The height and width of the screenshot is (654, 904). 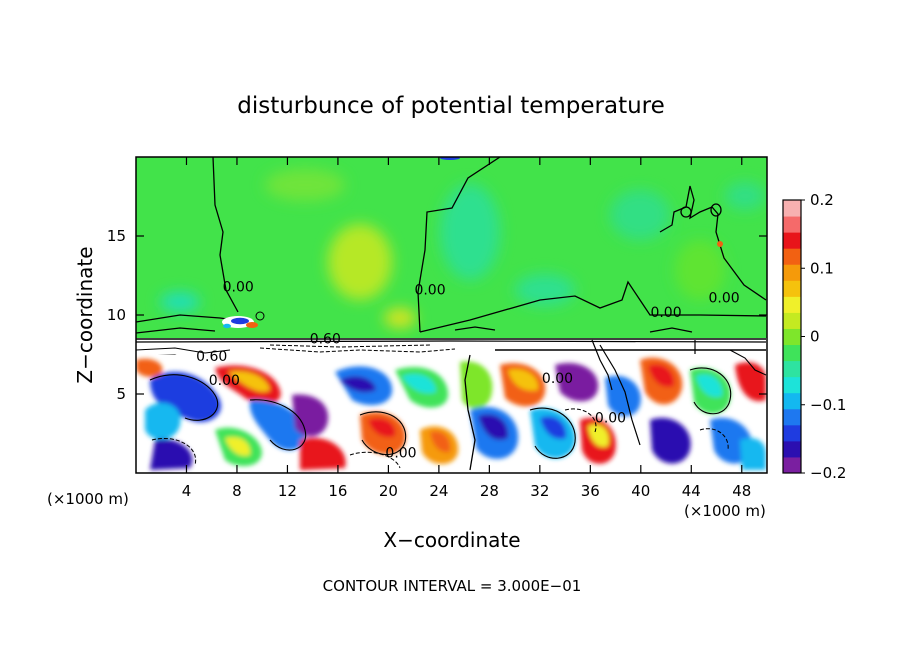 I want to click on x-tick-label: 48, so click(x=741, y=491).